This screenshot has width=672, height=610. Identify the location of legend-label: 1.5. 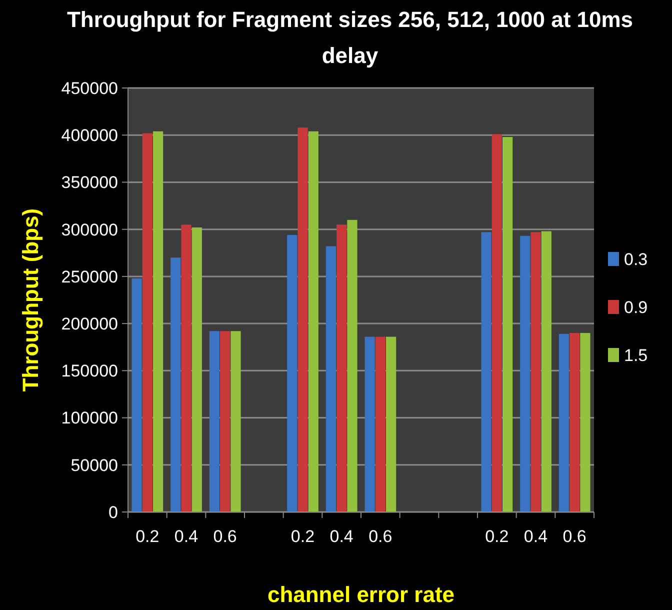
(636, 355).